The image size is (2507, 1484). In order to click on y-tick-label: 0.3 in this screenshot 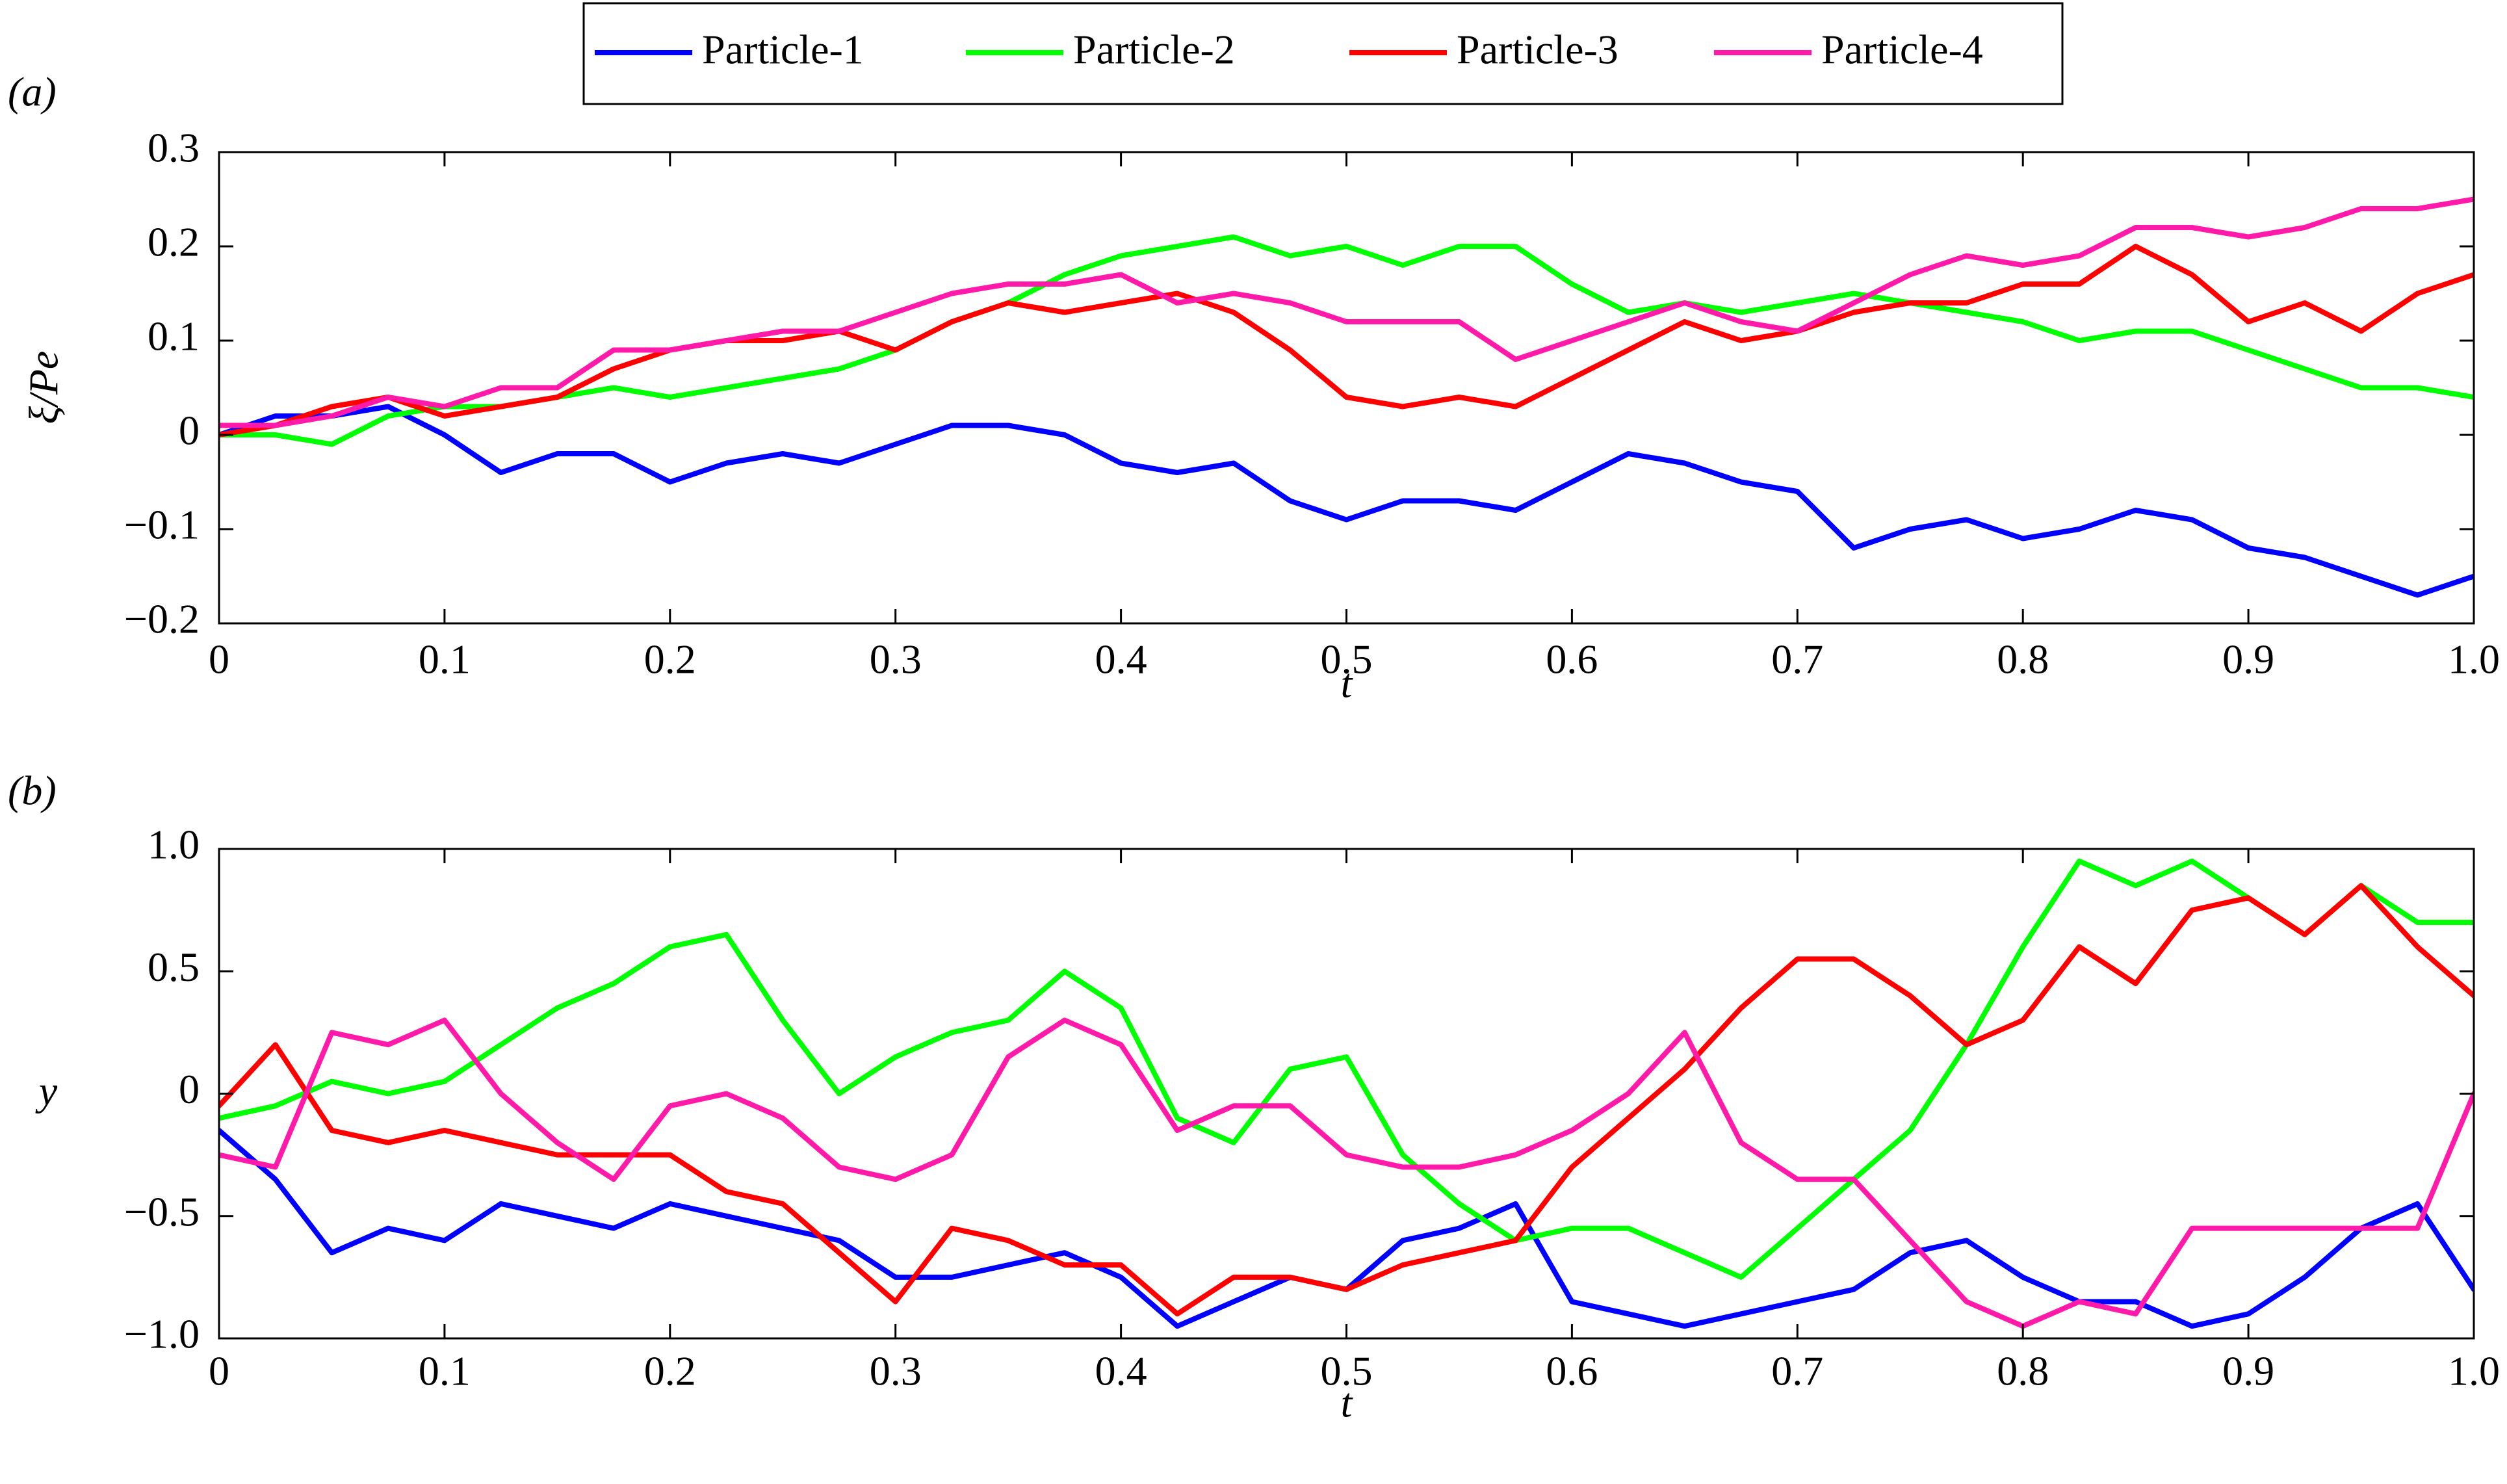, I will do `click(174, 148)`.